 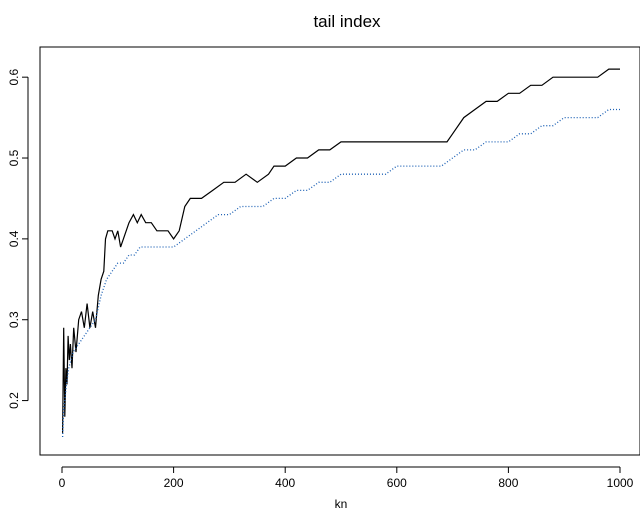 I want to click on x-tick-label: 0, so click(x=62, y=483).